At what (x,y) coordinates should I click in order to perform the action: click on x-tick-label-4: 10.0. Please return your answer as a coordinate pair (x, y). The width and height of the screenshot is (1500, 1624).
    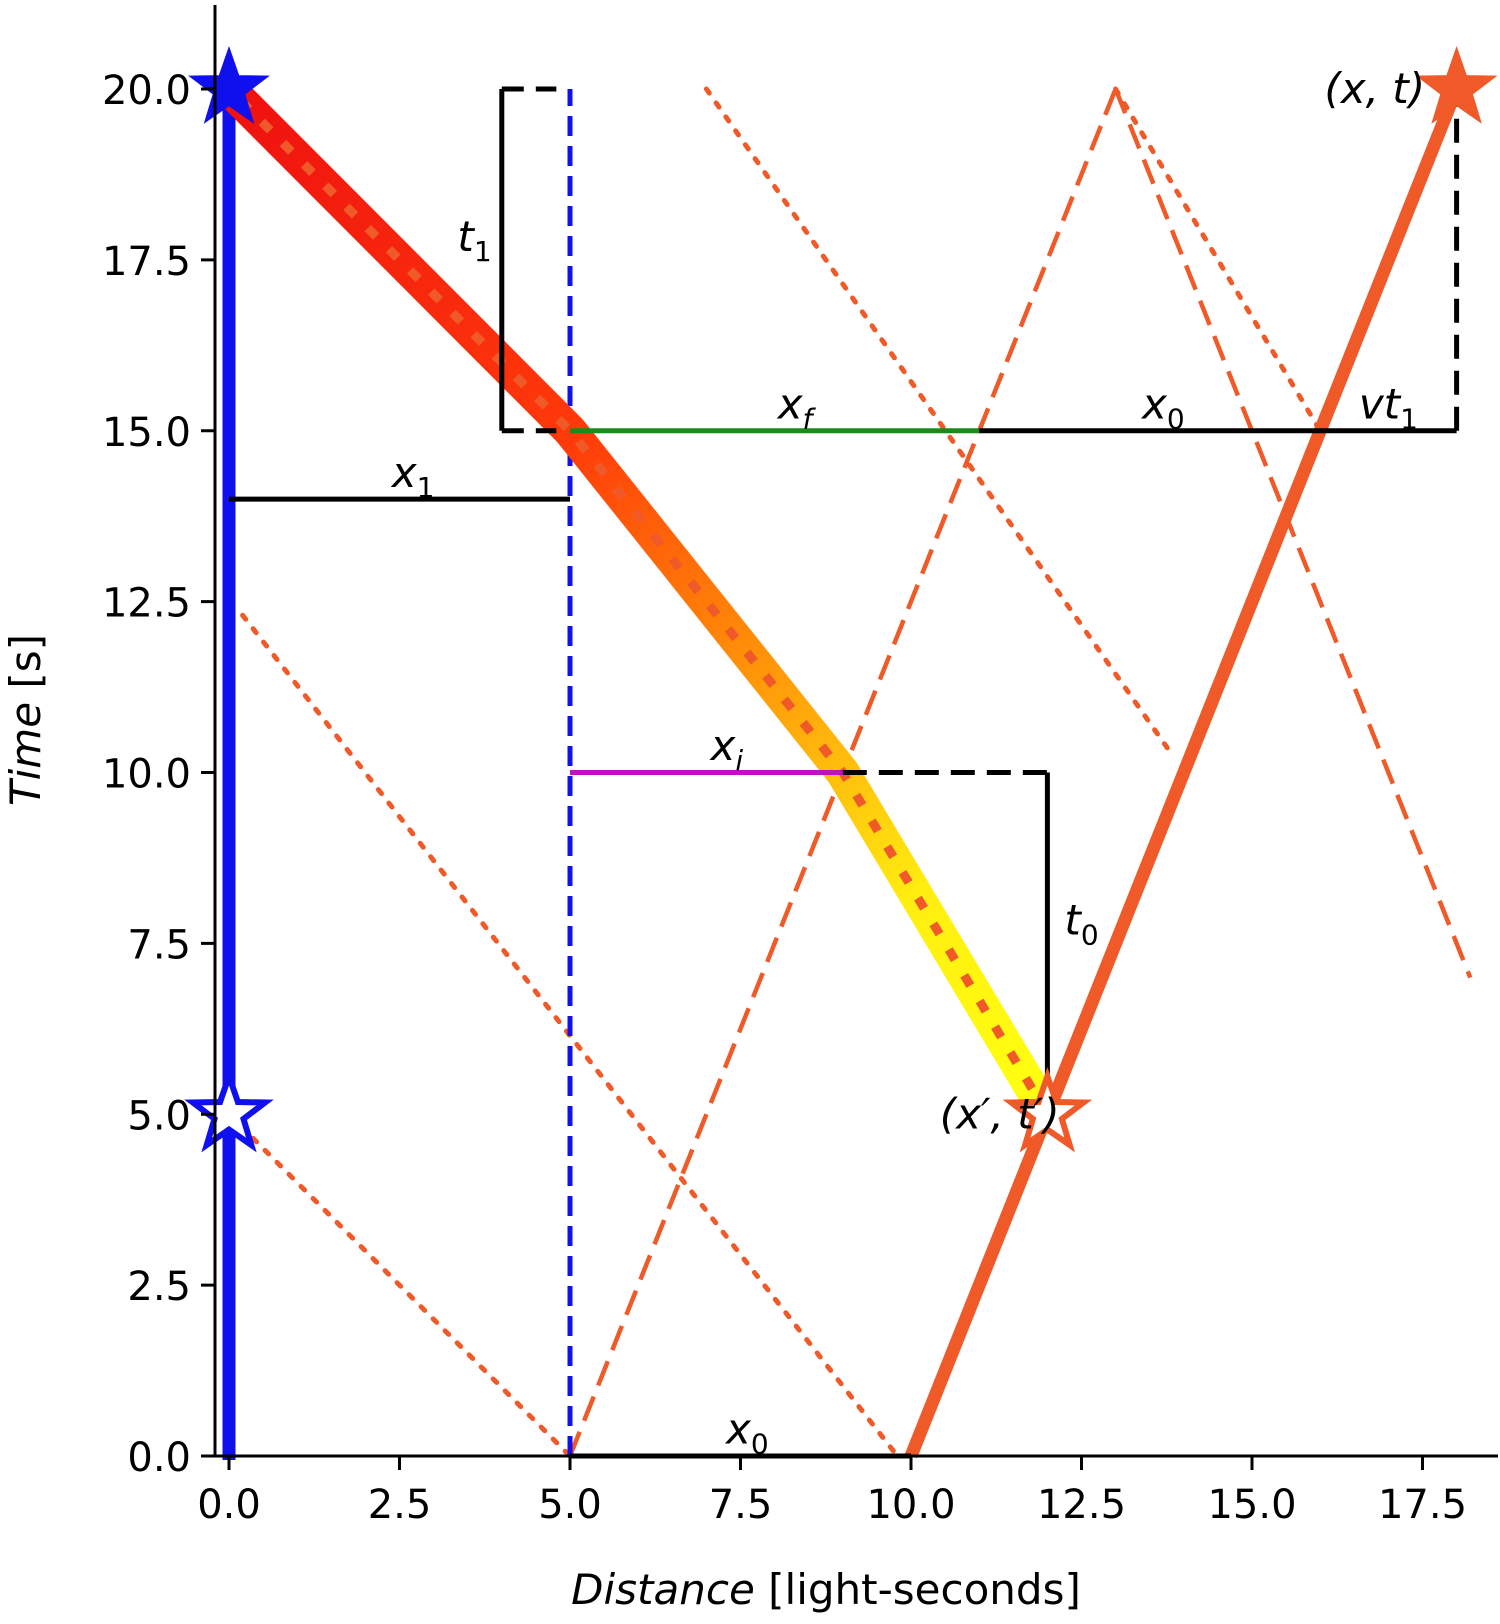
    Looking at the image, I should click on (910, 1505).